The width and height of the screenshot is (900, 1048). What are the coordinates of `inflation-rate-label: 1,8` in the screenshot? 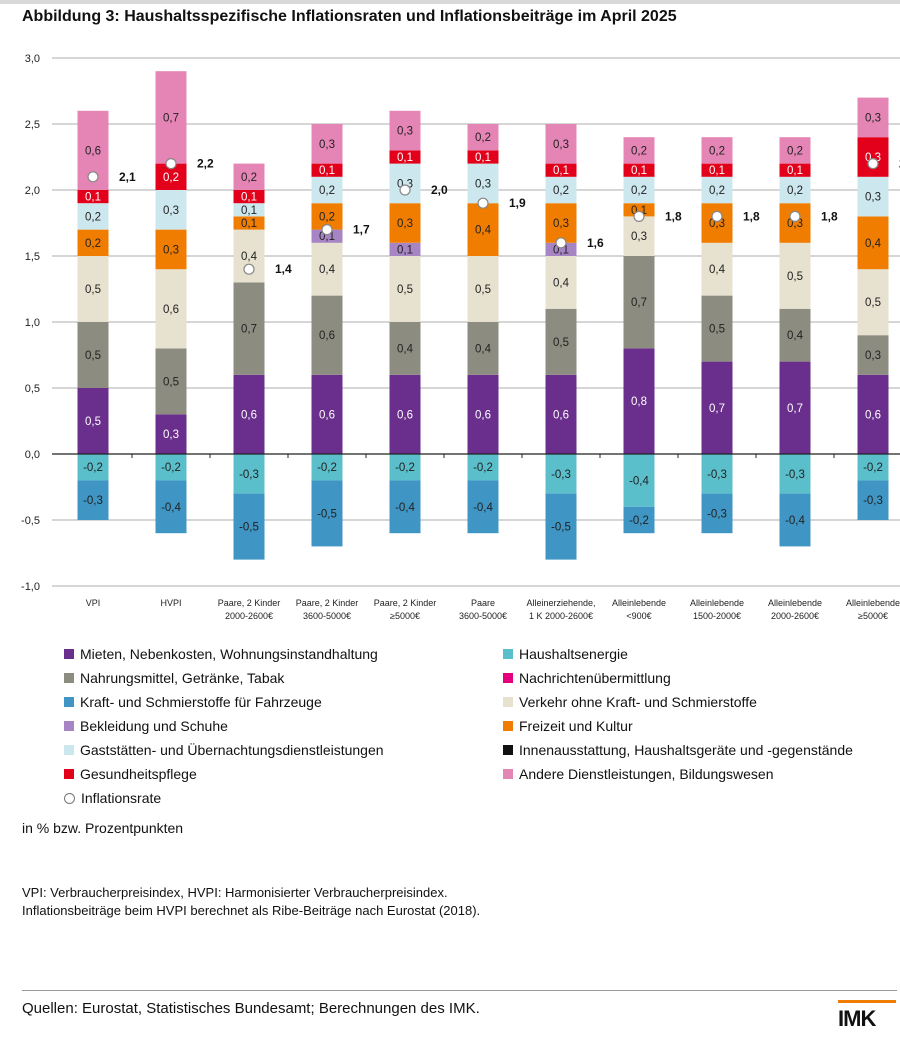 It's located at (673, 216).